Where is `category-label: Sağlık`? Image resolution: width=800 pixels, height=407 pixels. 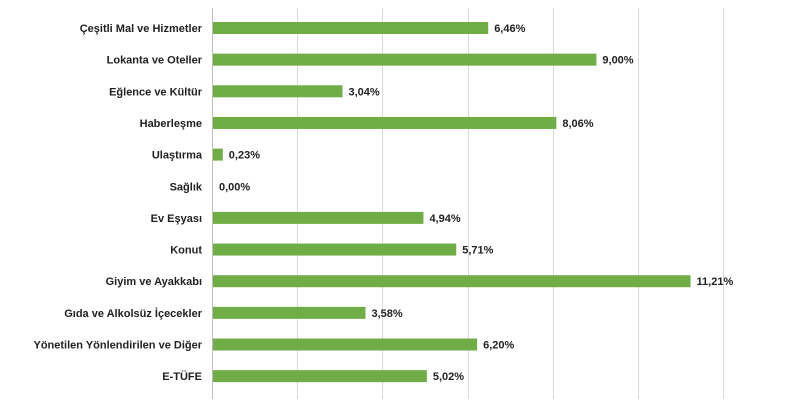
category-label: Sağlık is located at coordinates (186, 187).